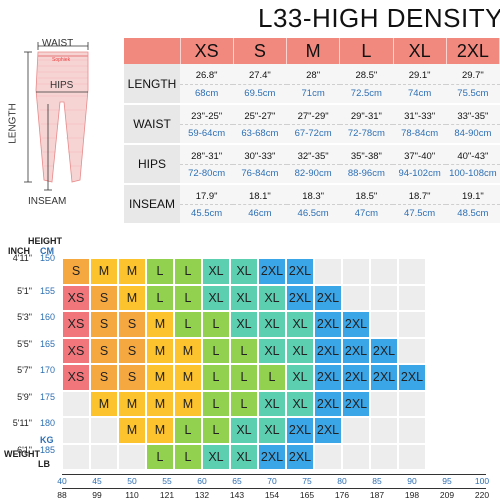 Image resolution: width=500 pixels, height=500 pixels. What do you see at coordinates (420, 74) in the screenshot?
I see `inch-value: 29.1"` at bounding box center [420, 74].